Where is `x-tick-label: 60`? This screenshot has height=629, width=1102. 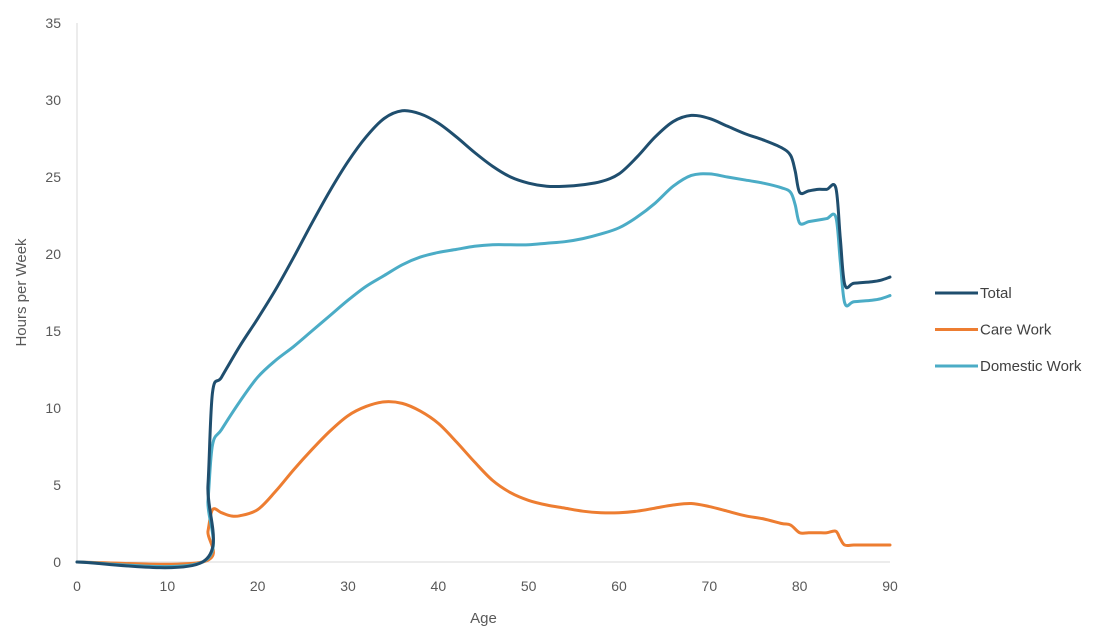 x-tick-label: 60 is located at coordinates (619, 586).